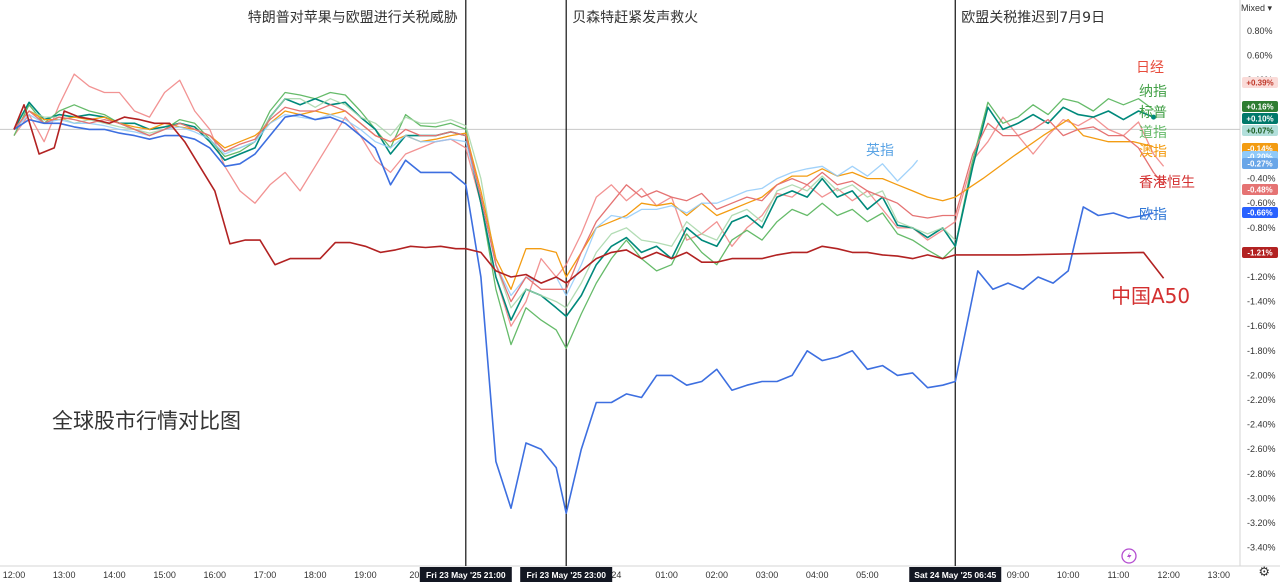 The height and width of the screenshot is (584, 1280). I want to click on y-tick-label: -2.40%, so click(1261, 425).